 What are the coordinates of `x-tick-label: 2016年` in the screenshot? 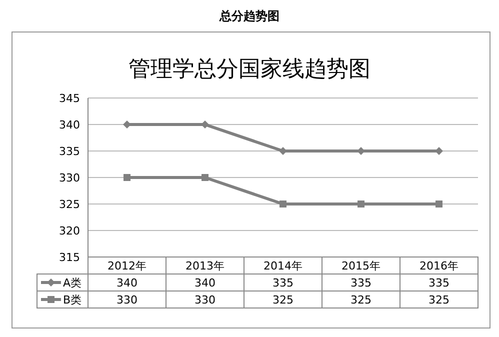 It's located at (439, 265).